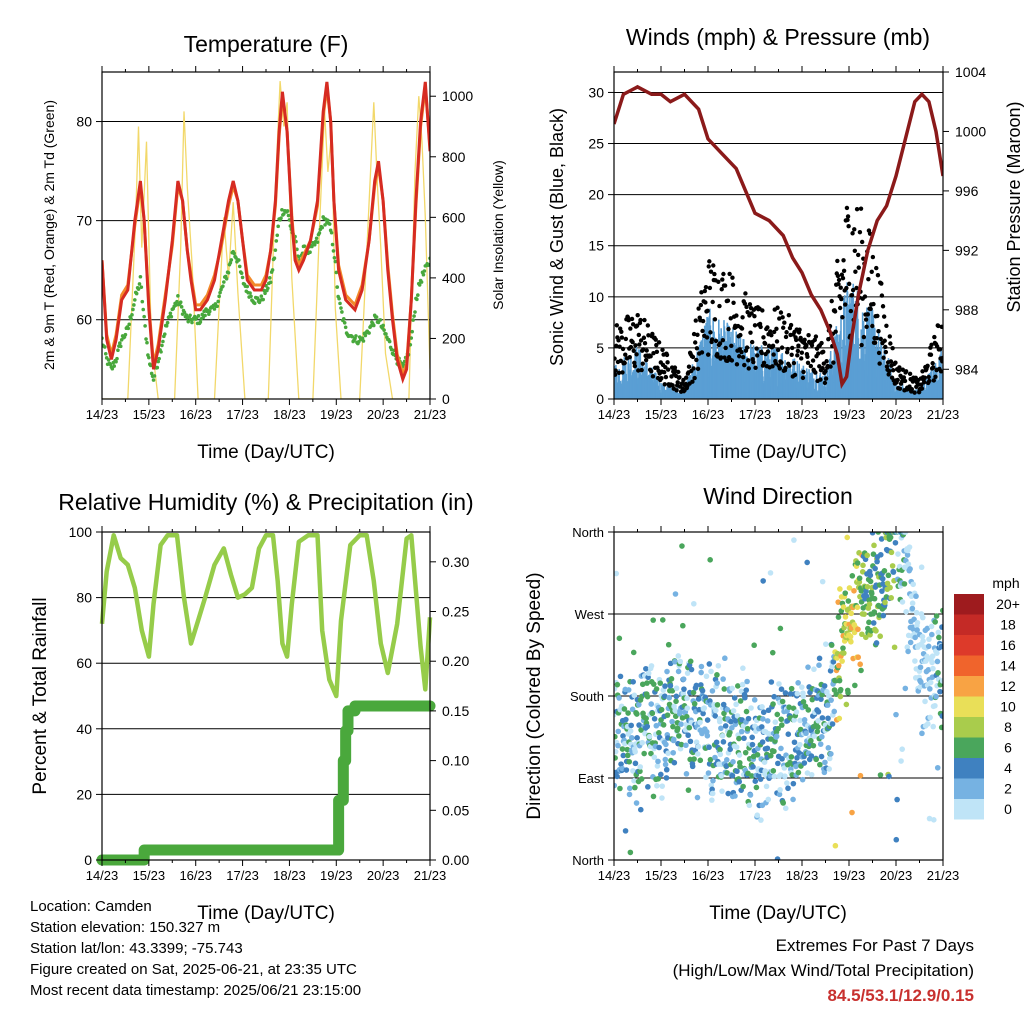  Describe the element at coordinates (588, 860) in the screenshot. I see `y-tick-label: North` at that location.